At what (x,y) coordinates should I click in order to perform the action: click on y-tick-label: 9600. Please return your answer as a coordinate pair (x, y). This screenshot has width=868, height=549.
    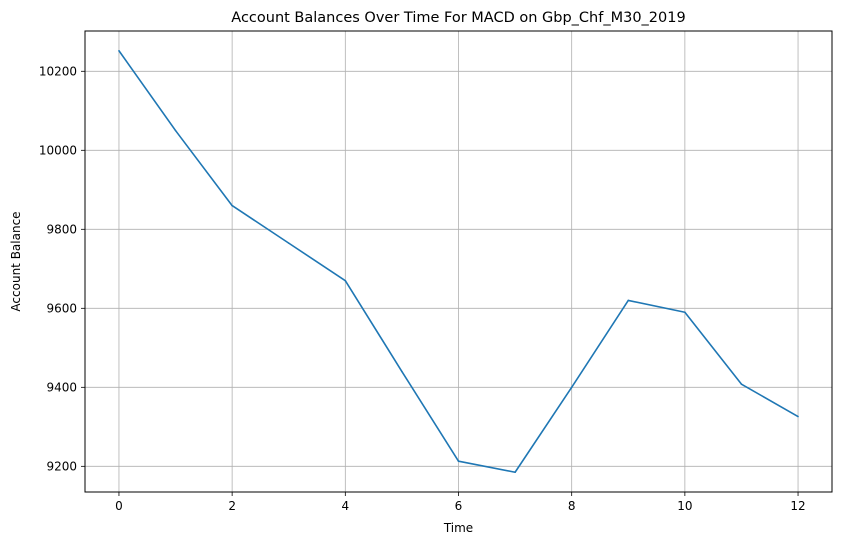
    Looking at the image, I should click on (61, 308).